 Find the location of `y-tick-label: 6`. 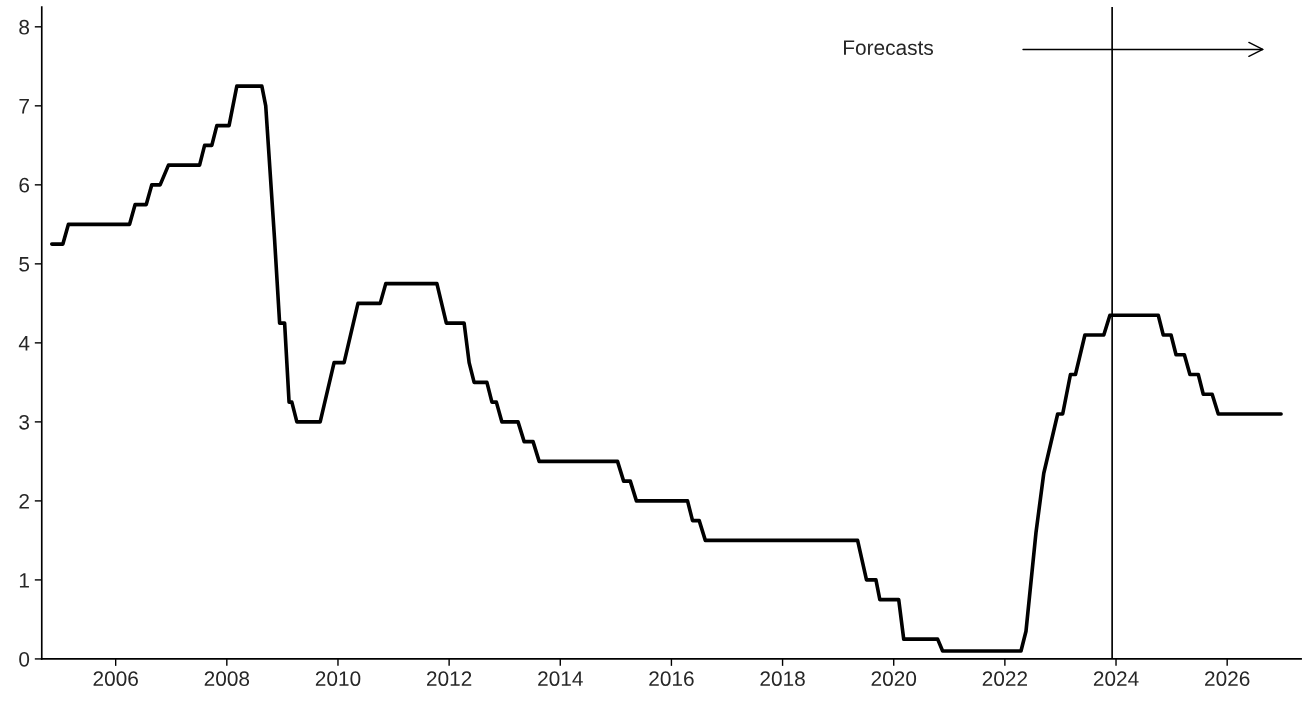

y-tick-label: 6 is located at coordinates (24, 185).